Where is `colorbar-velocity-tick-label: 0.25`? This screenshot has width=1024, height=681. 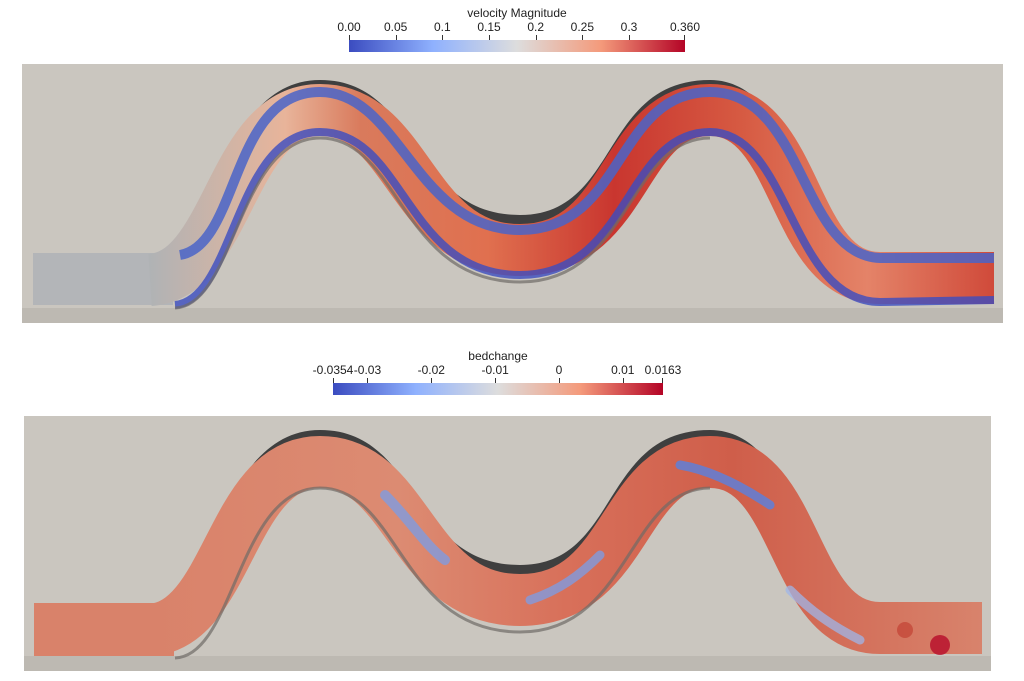
colorbar-velocity-tick-label: 0.25 is located at coordinates (582, 27).